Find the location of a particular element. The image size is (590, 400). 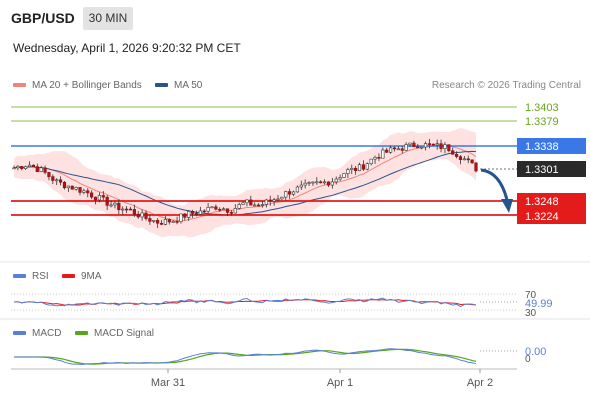

level-label-1-3403: 1.3403 is located at coordinates (542, 108).